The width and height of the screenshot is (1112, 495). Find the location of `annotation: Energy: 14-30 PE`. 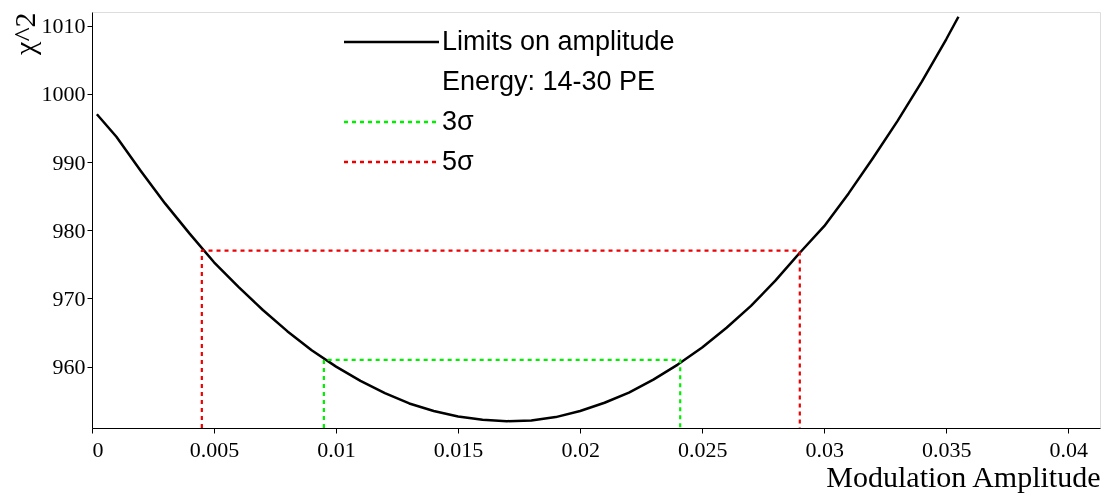

annotation: Energy: 14-30 PE is located at coordinates (549, 81).